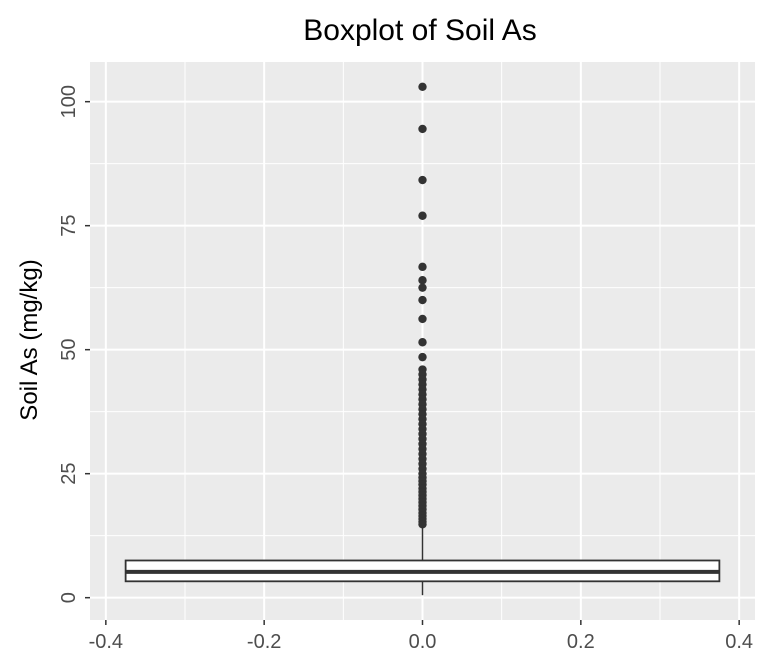  What do you see at coordinates (739, 642) in the screenshot?
I see `x-tick-label: 0.4` at bounding box center [739, 642].